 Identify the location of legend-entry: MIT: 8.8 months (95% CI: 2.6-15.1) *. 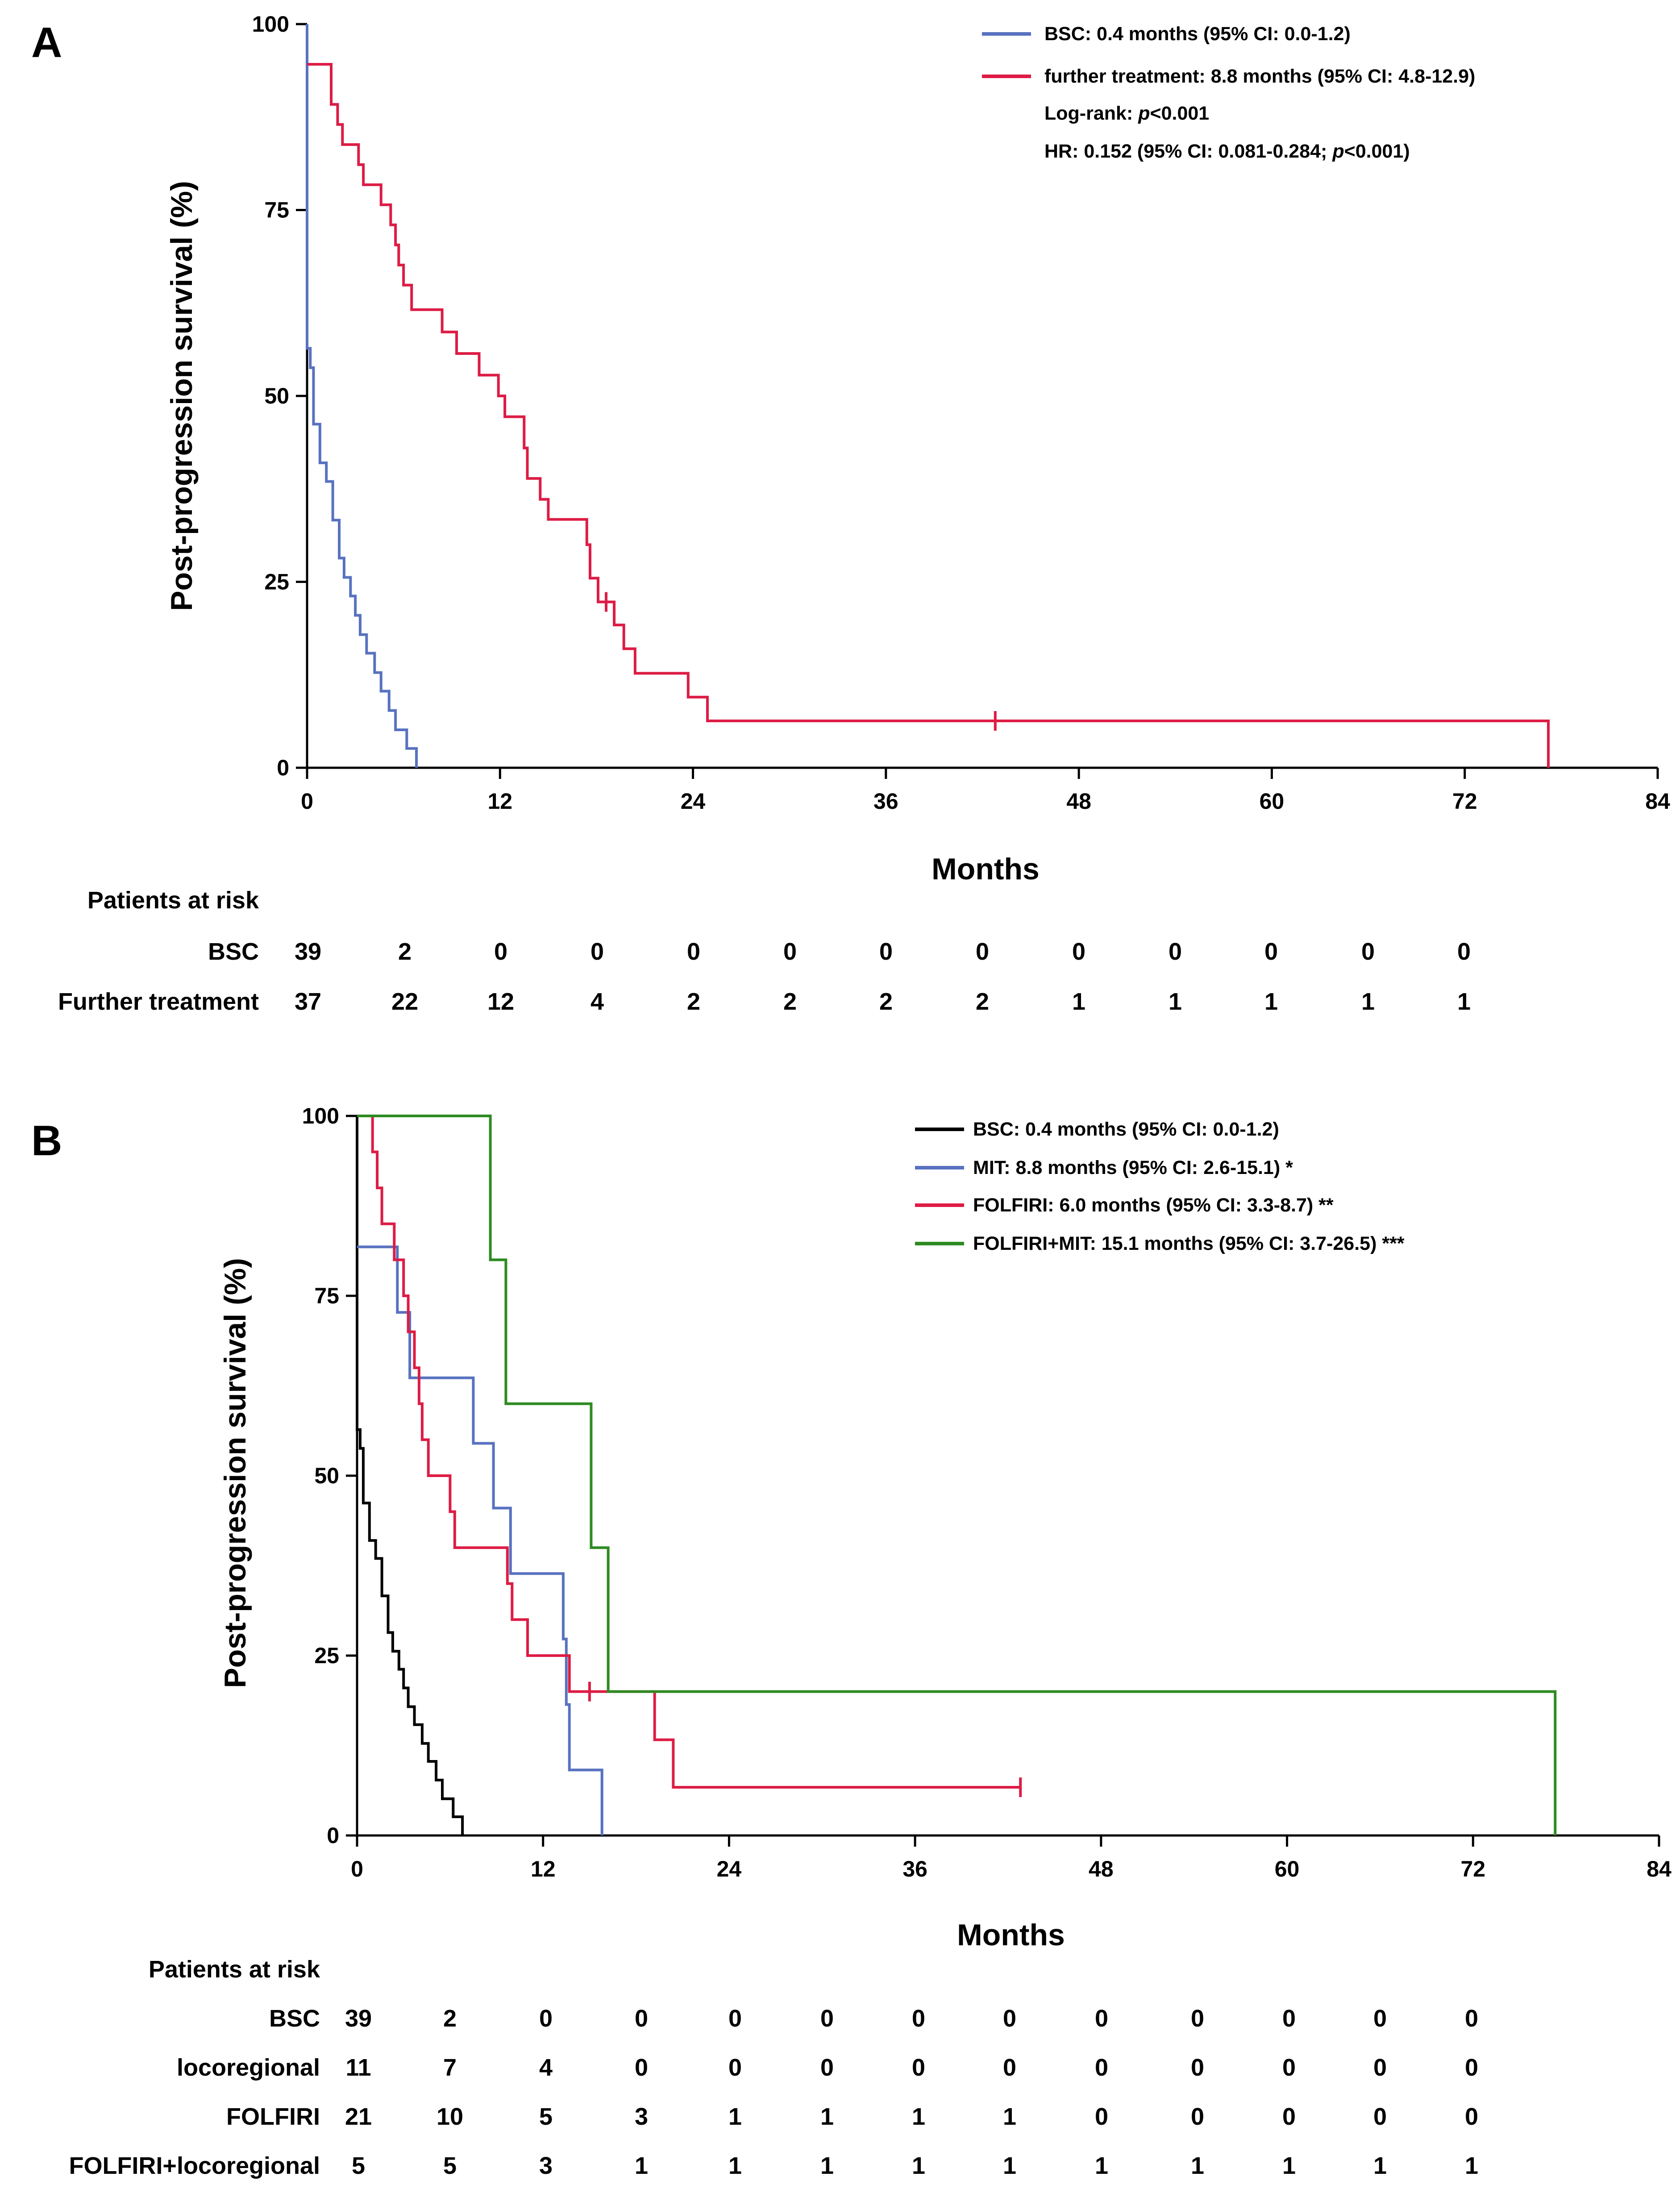
(1133, 1168).